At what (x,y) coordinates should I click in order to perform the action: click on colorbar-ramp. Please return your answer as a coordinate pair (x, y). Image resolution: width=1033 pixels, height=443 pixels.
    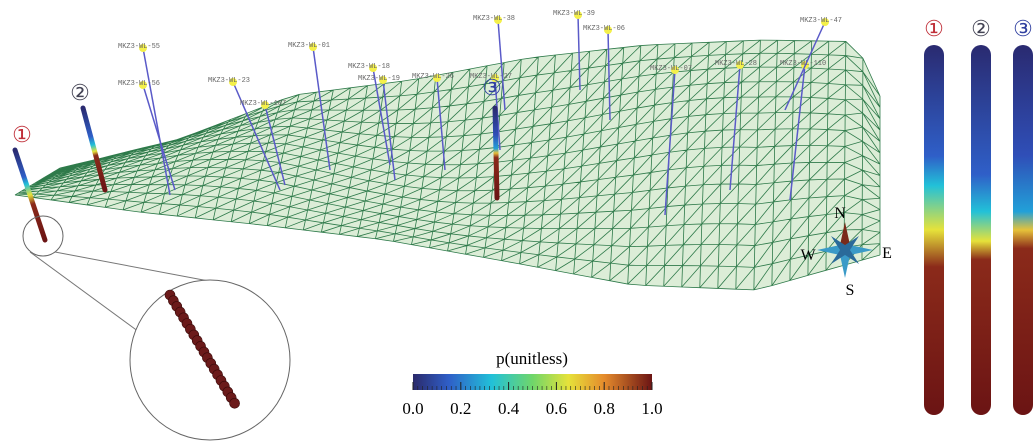
    Looking at the image, I should click on (532, 382).